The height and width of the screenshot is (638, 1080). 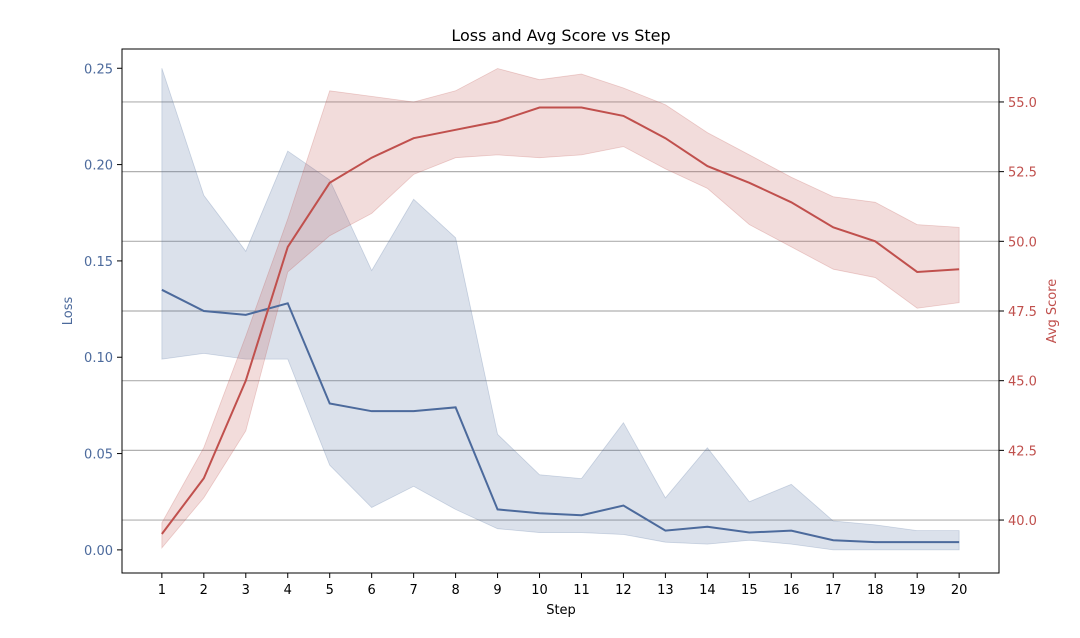 I want to click on y-left-axis-label: Loss, so click(x=68, y=311).